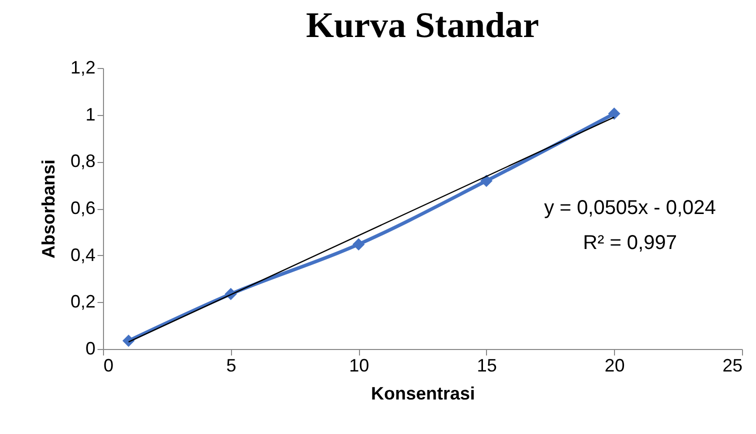 Image resolution: width=756 pixels, height=434 pixels. Describe the element at coordinates (359, 366) in the screenshot. I see `x-tick-label: 10` at that location.